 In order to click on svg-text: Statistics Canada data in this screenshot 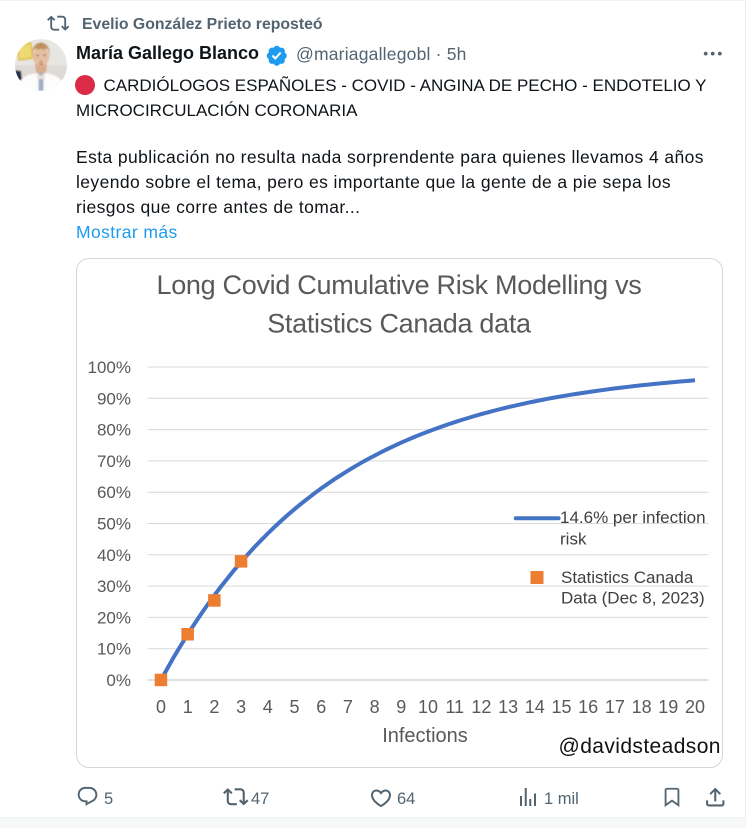, I will do `click(399, 324)`.